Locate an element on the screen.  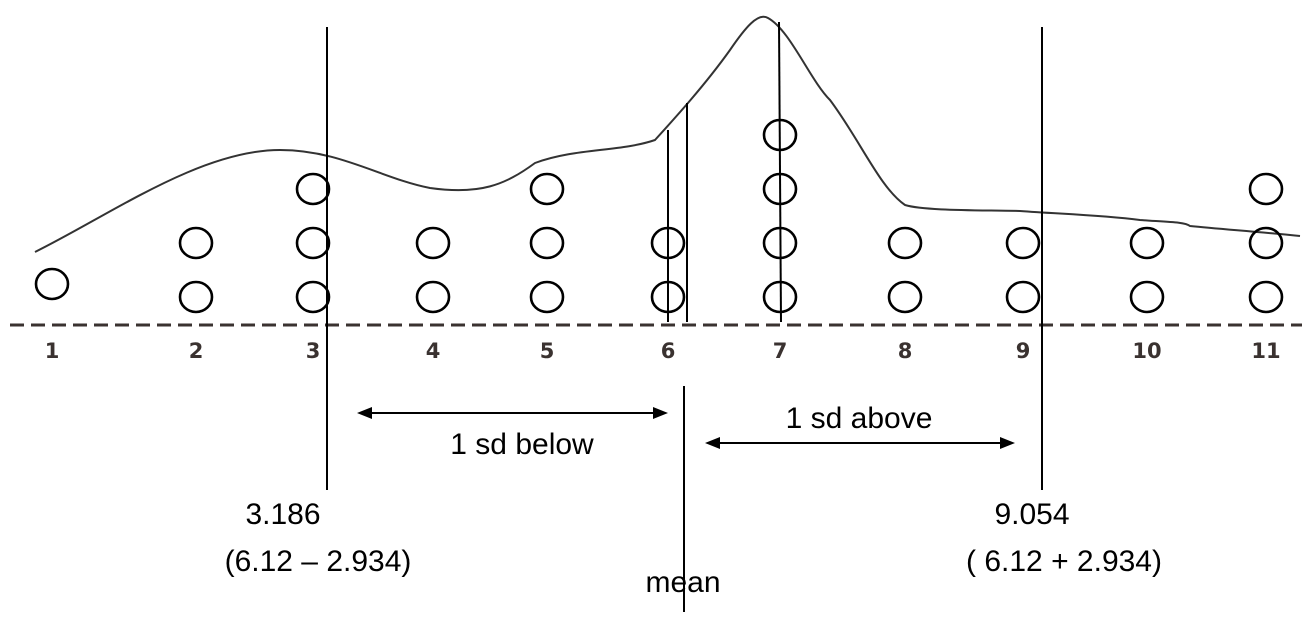
below-arrow is located at coordinates (512, 413).